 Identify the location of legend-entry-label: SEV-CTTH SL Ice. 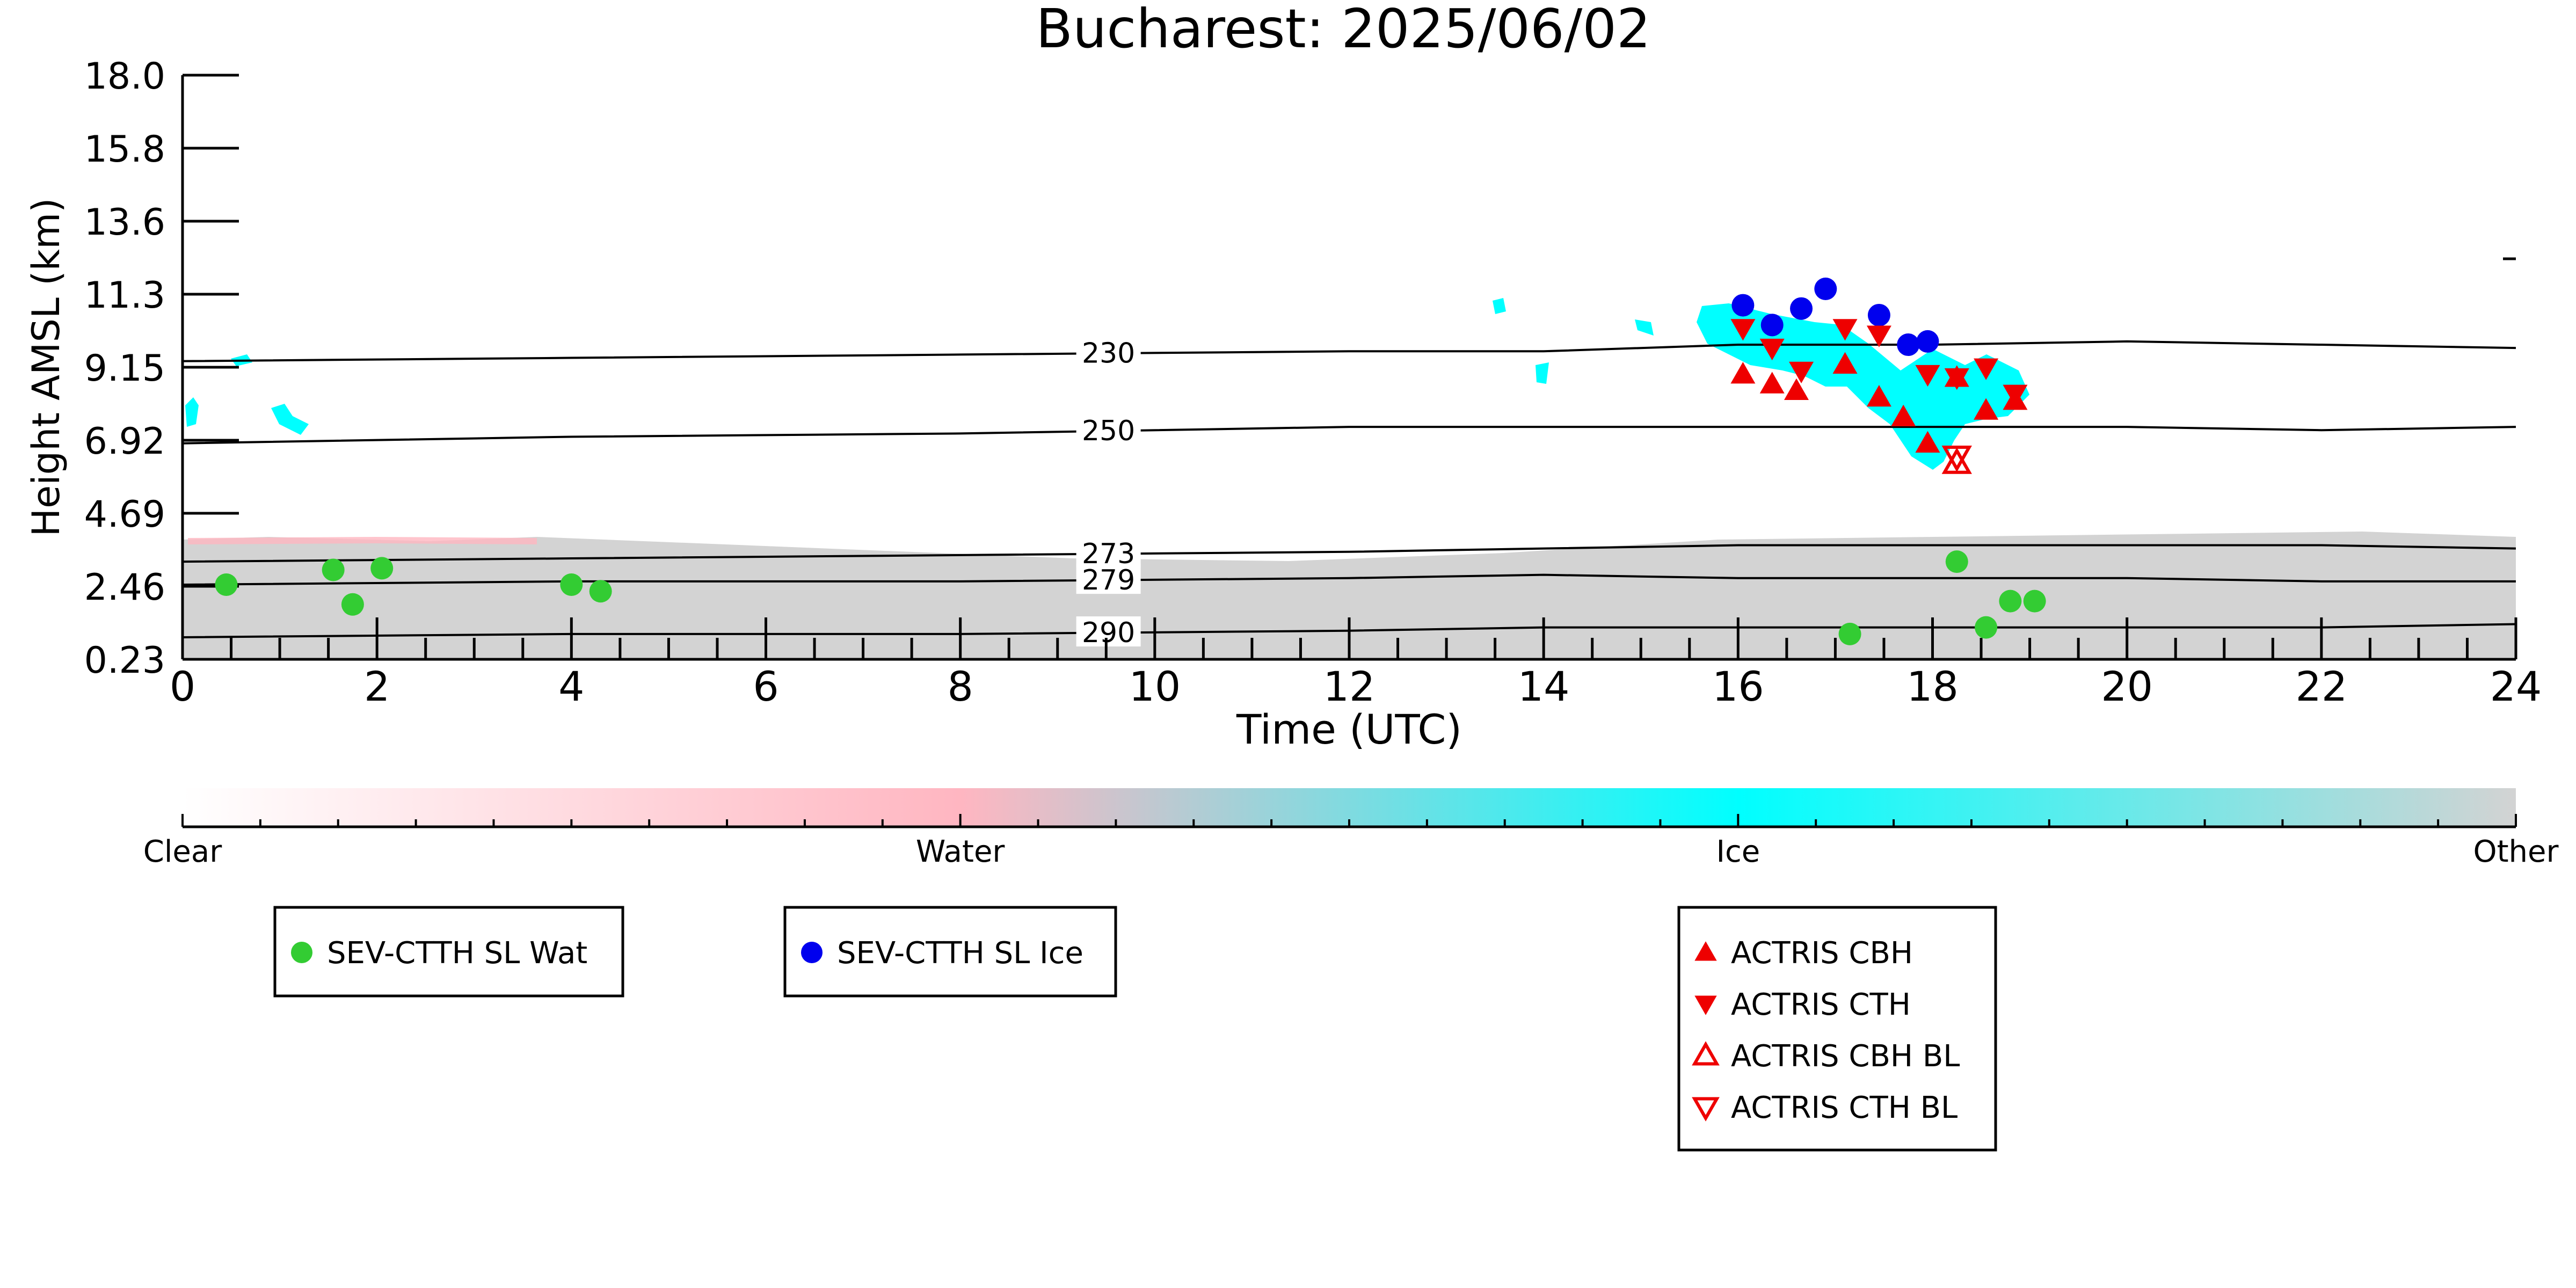
(960, 953).